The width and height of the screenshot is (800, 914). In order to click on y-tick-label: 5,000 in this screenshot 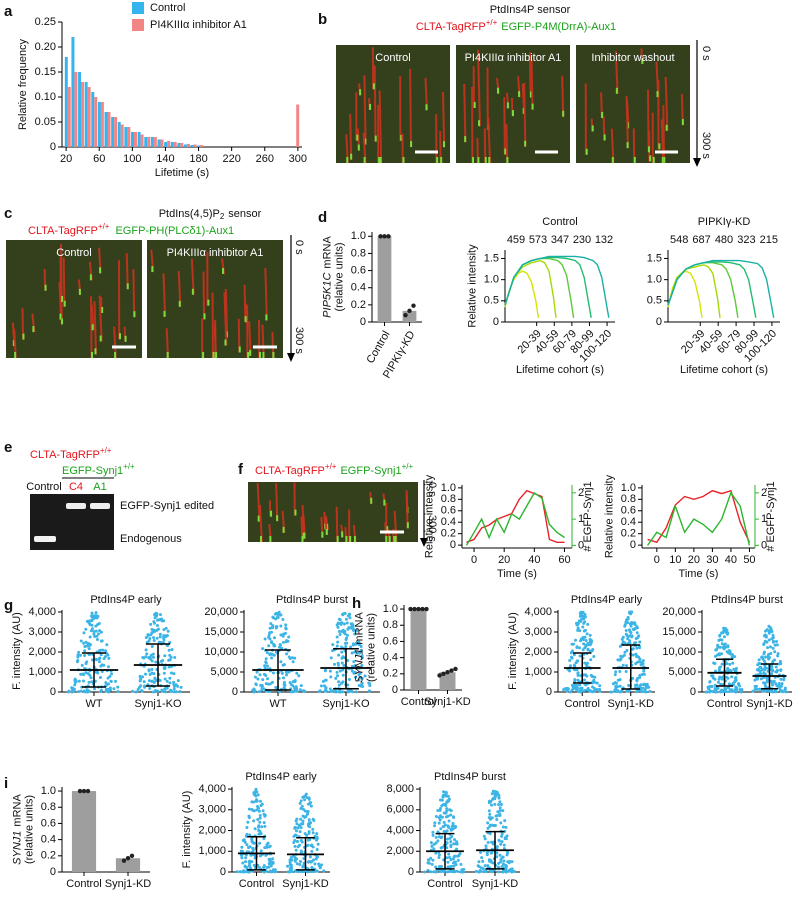, I will do `click(682, 672)`.